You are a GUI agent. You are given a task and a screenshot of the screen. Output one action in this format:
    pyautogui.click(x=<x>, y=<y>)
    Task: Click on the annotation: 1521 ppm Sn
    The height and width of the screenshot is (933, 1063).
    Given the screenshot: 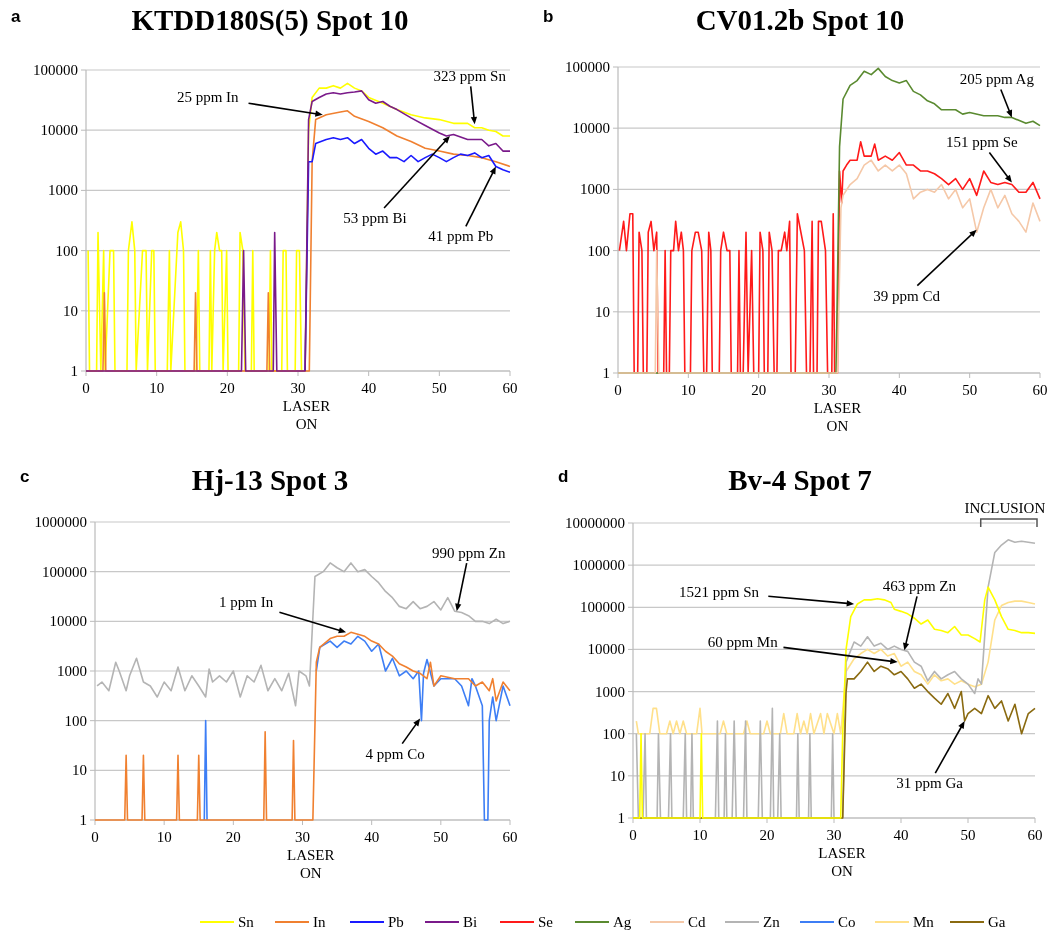 What is the action you would take?
    pyautogui.click(x=719, y=591)
    